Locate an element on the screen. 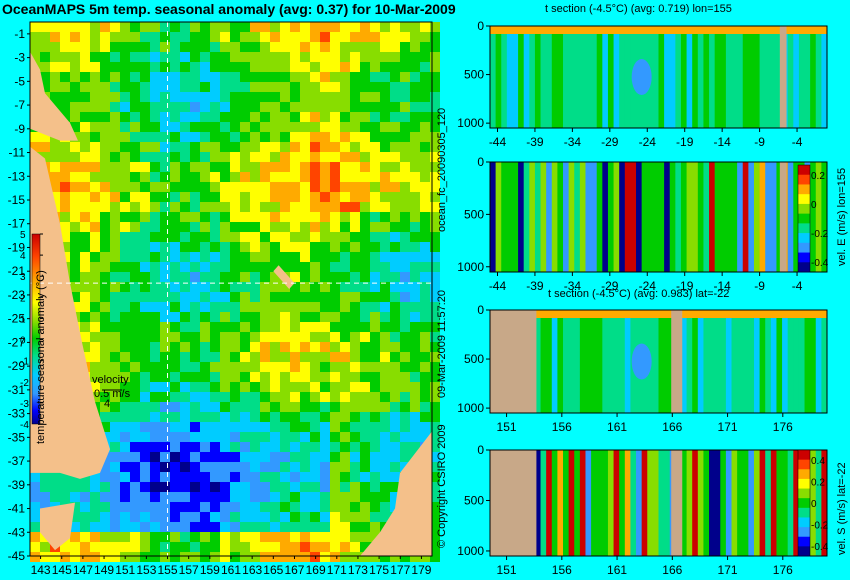 The width and height of the screenshot is (850, 580). panel-frame is located at coordinates (658, 77).